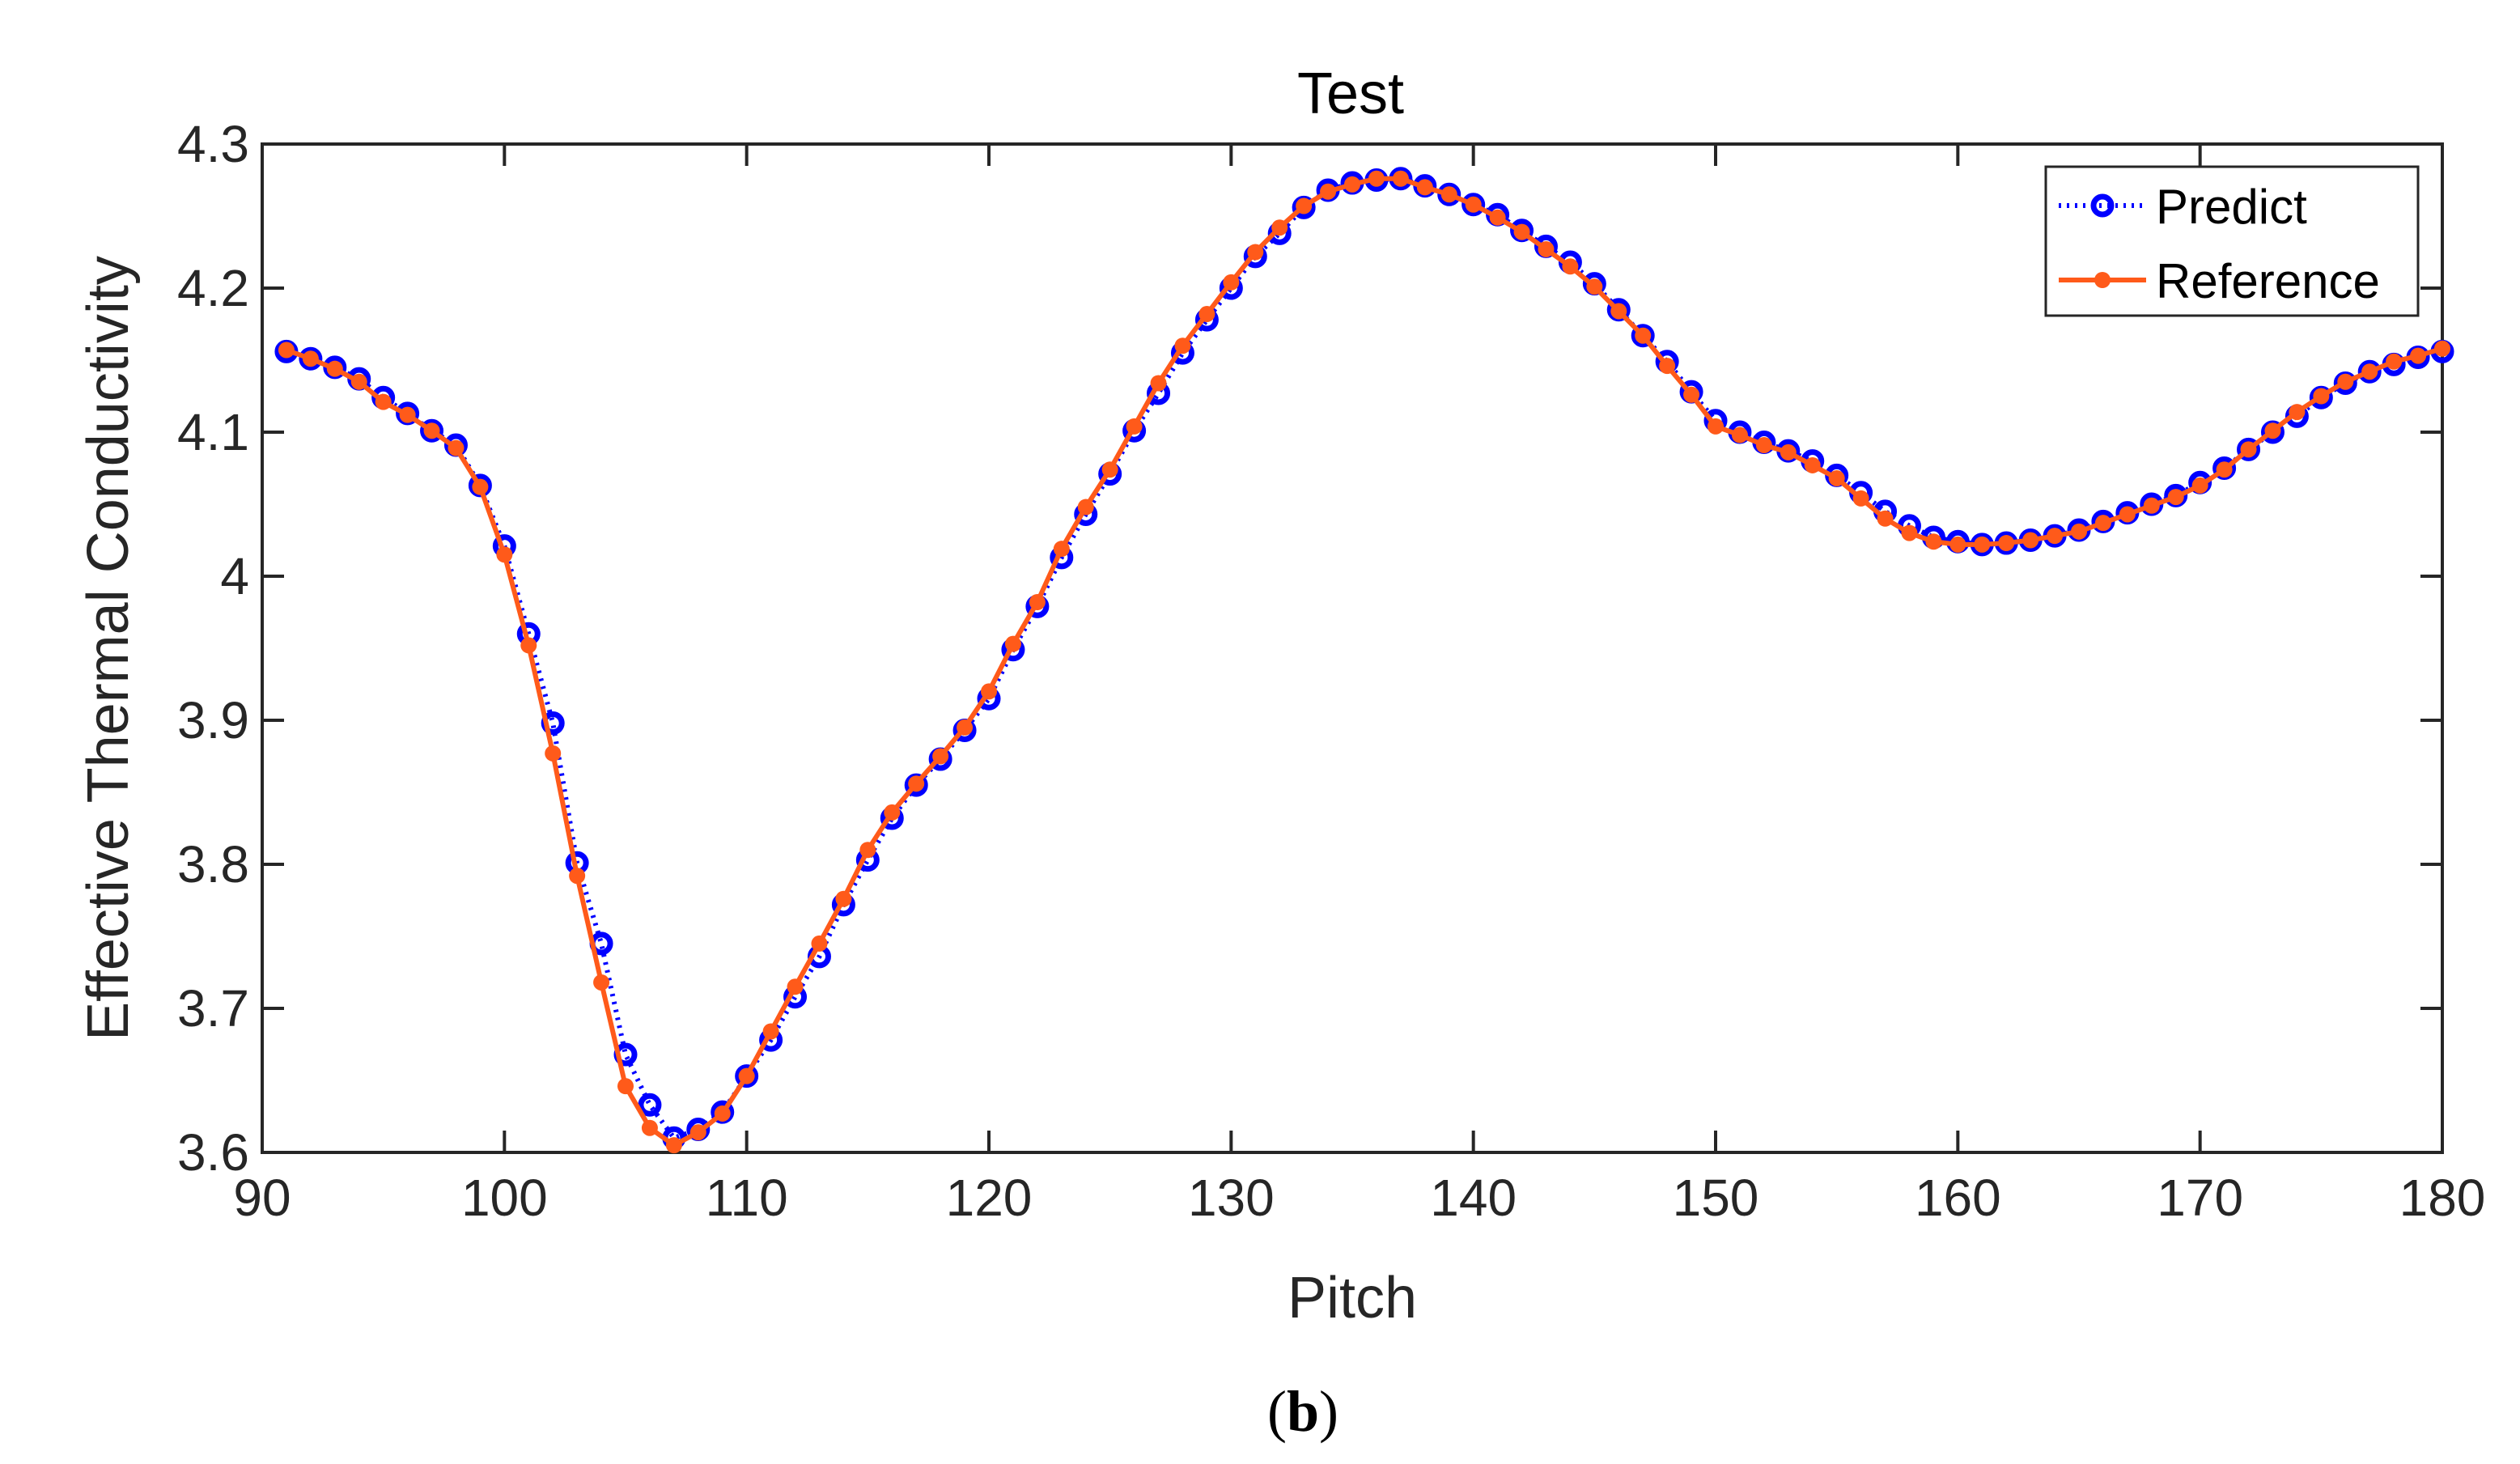  Describe the element at coordinates (747, 1198) in the screenshot. I see `x-tick-label: 110` at that location.